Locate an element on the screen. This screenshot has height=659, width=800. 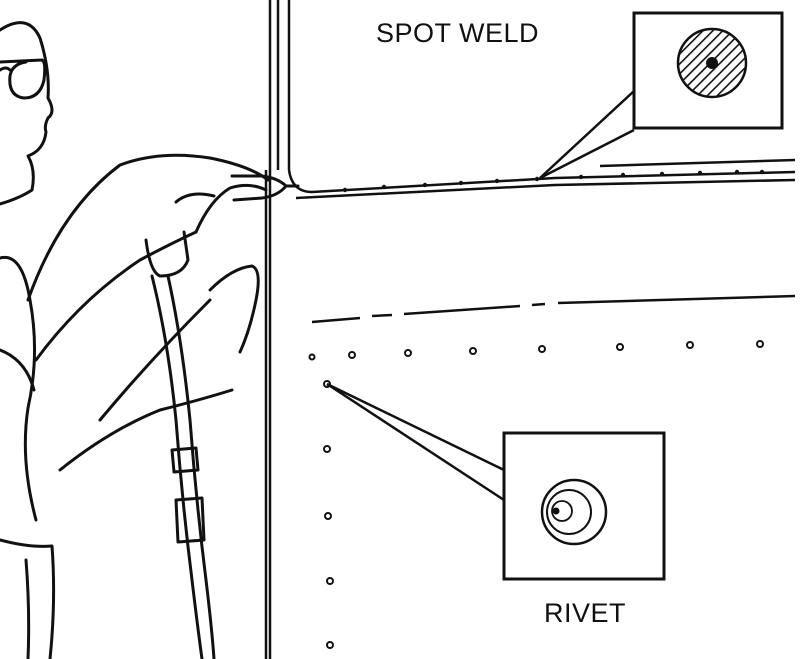
door-seam is located at coordinates (277, 329).